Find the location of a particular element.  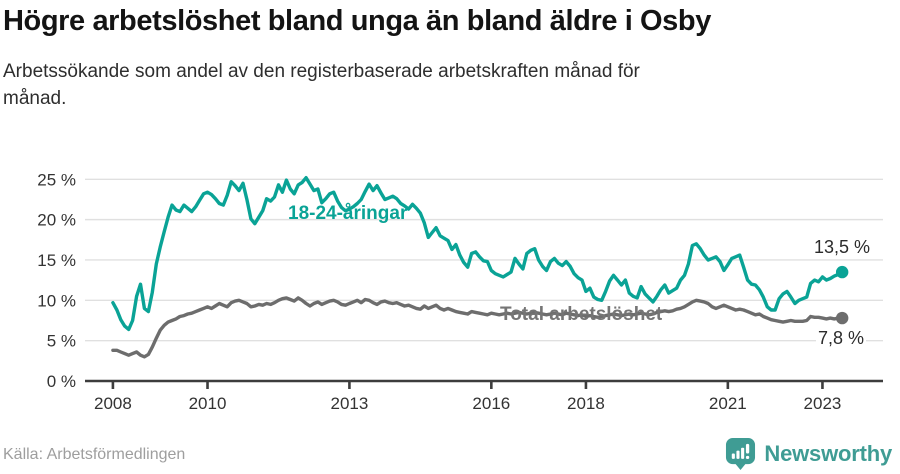

value-label-total: 7,8 % is located at coordinates (841, 338).